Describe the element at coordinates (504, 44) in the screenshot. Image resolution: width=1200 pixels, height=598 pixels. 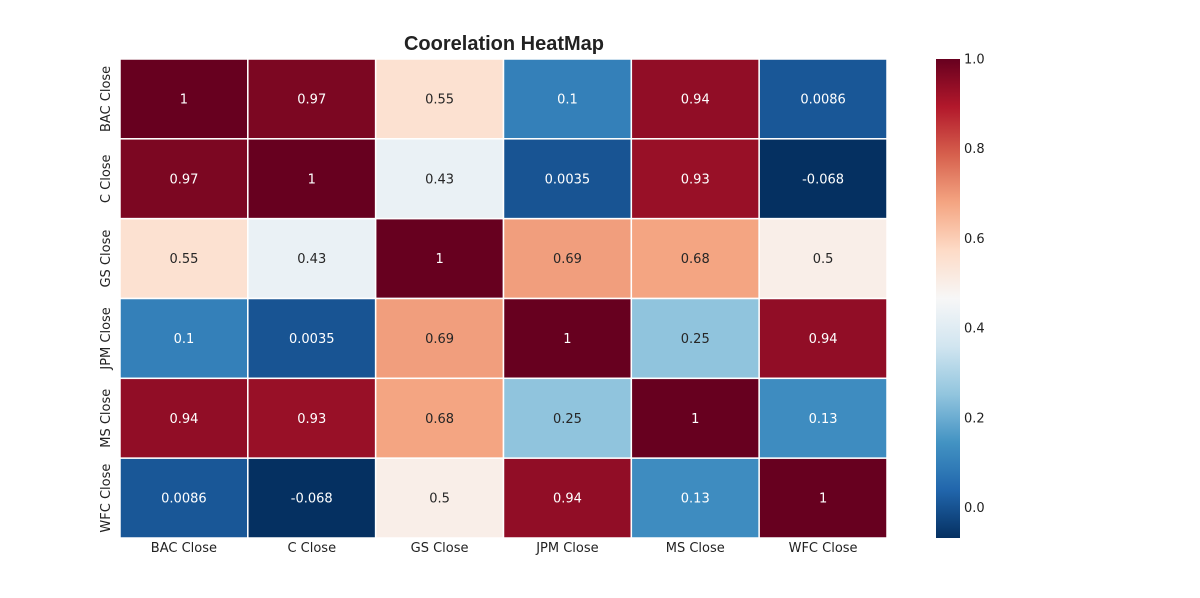
I see `chart-title: Coorelation HeatMap` at that location.